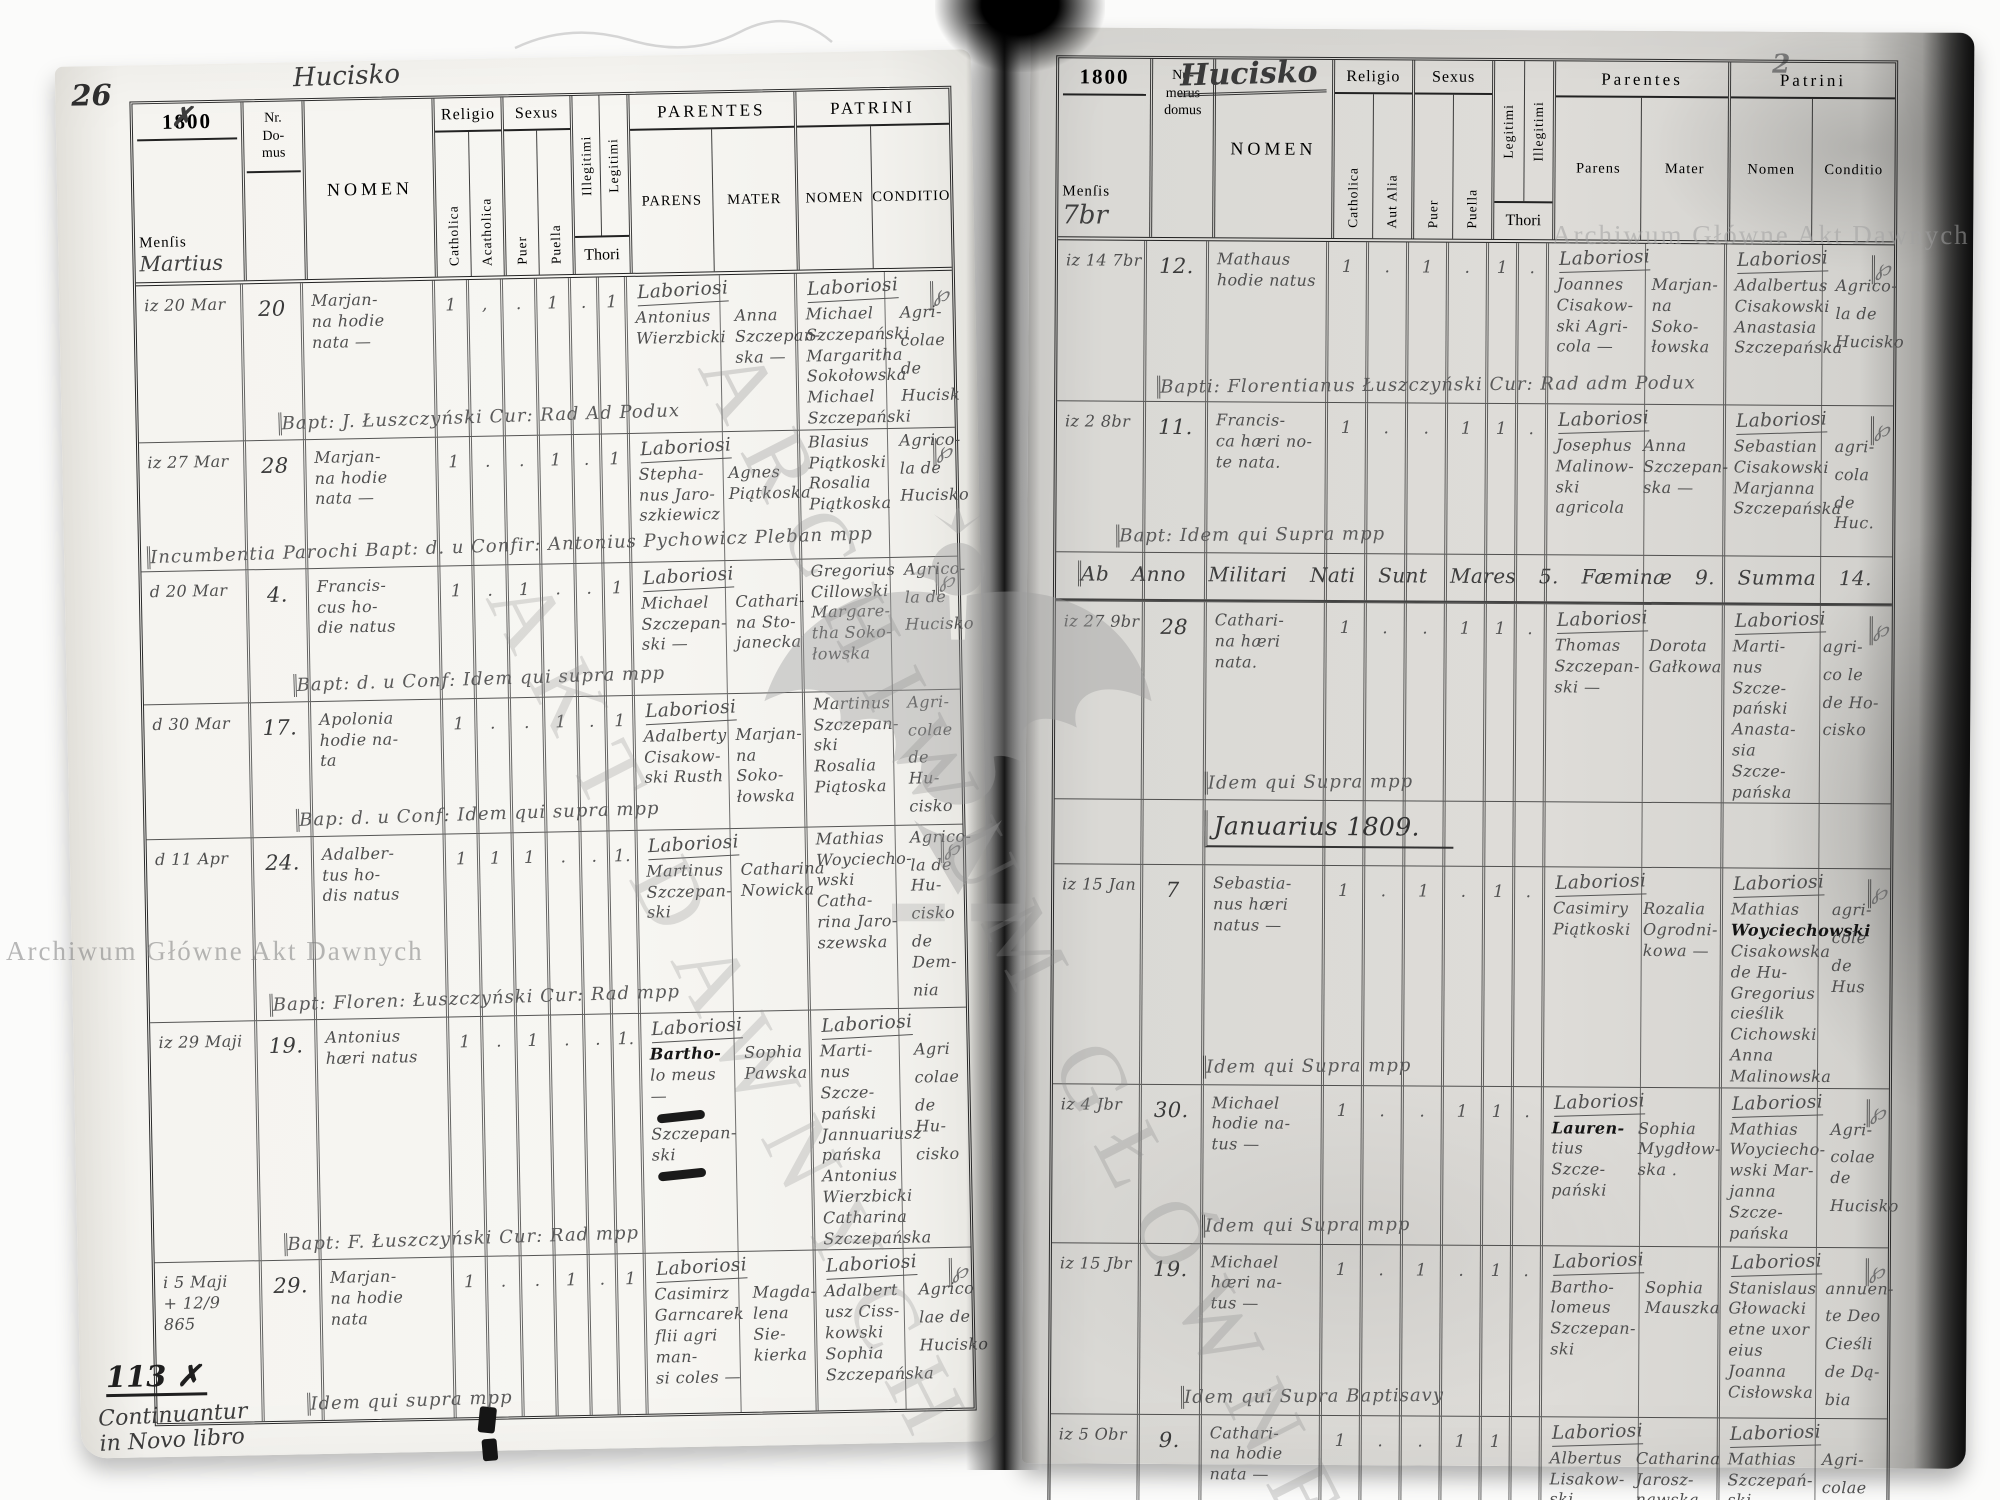  I want to click on house-number: 29., so click(291, 1286).